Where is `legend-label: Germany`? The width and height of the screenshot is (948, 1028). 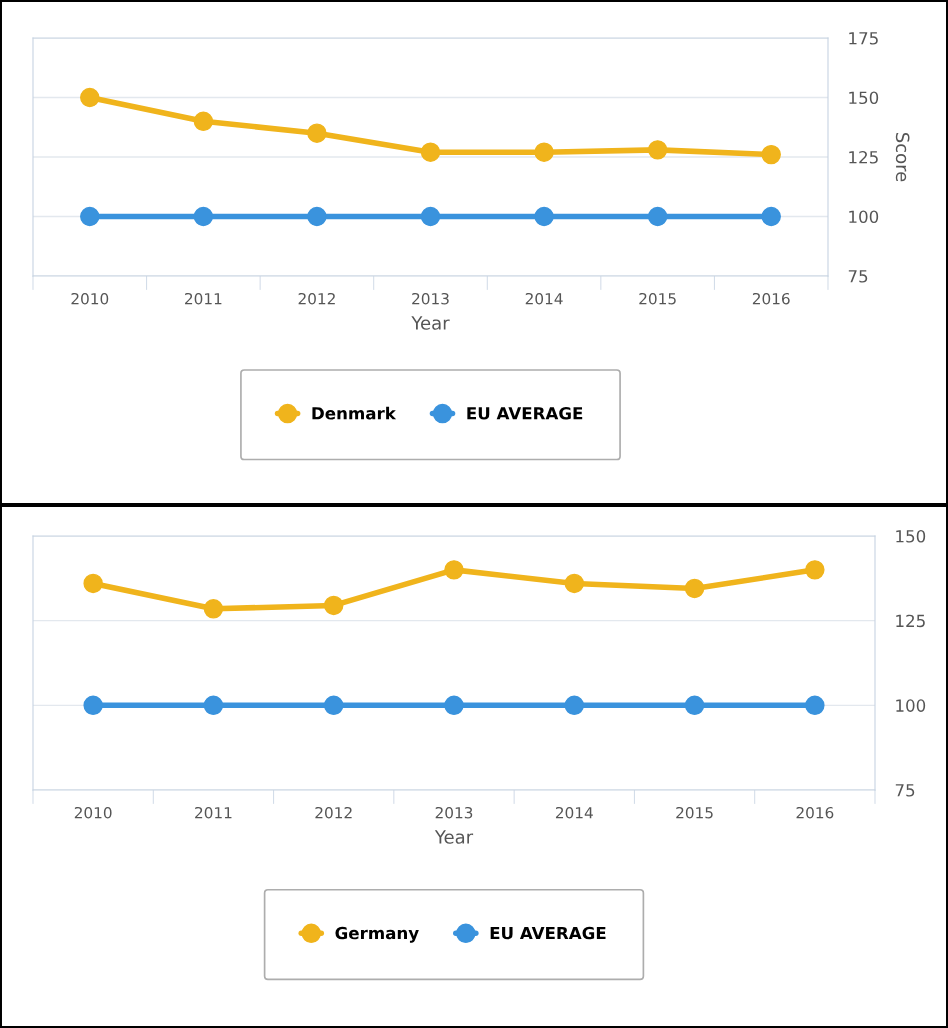
legend-label: Germany is located at coordinates (377, 934).